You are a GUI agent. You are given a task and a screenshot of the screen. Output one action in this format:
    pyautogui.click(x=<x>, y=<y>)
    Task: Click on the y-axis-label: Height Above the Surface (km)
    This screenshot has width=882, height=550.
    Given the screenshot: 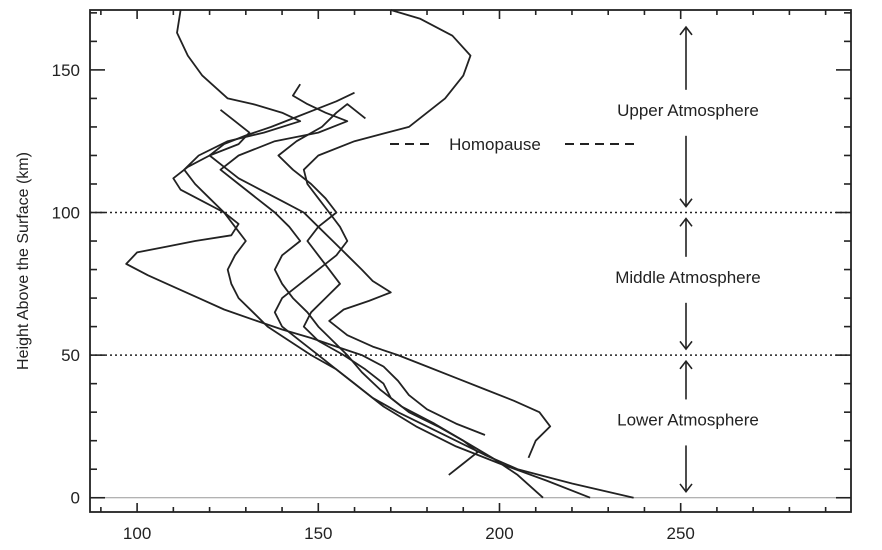 What is the action you would take?
    pyautogui.click(x=23, y=261)
    